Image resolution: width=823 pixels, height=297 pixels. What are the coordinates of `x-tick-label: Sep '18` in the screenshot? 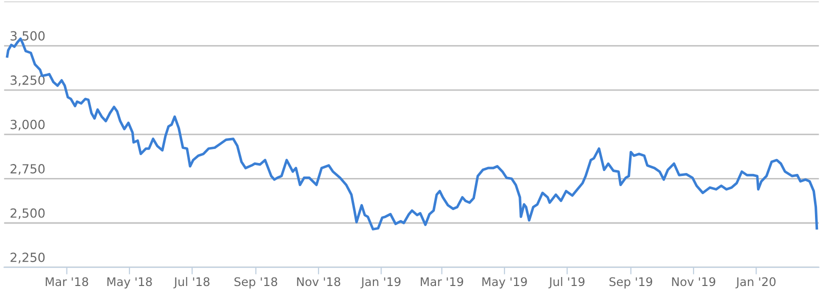 It's located at (256, 282).